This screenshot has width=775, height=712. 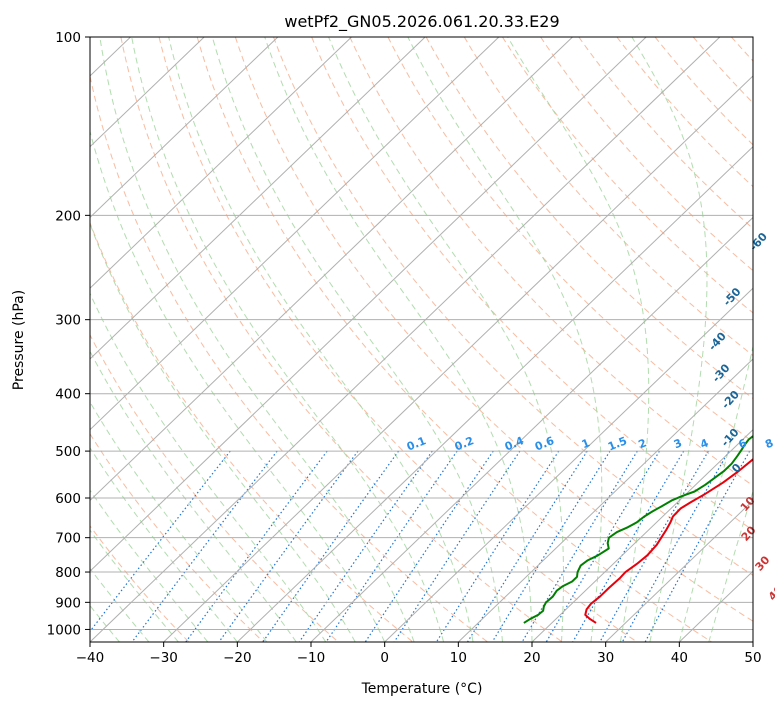 I want to click on x-tick-label: 20, so click(x=531, y=658).